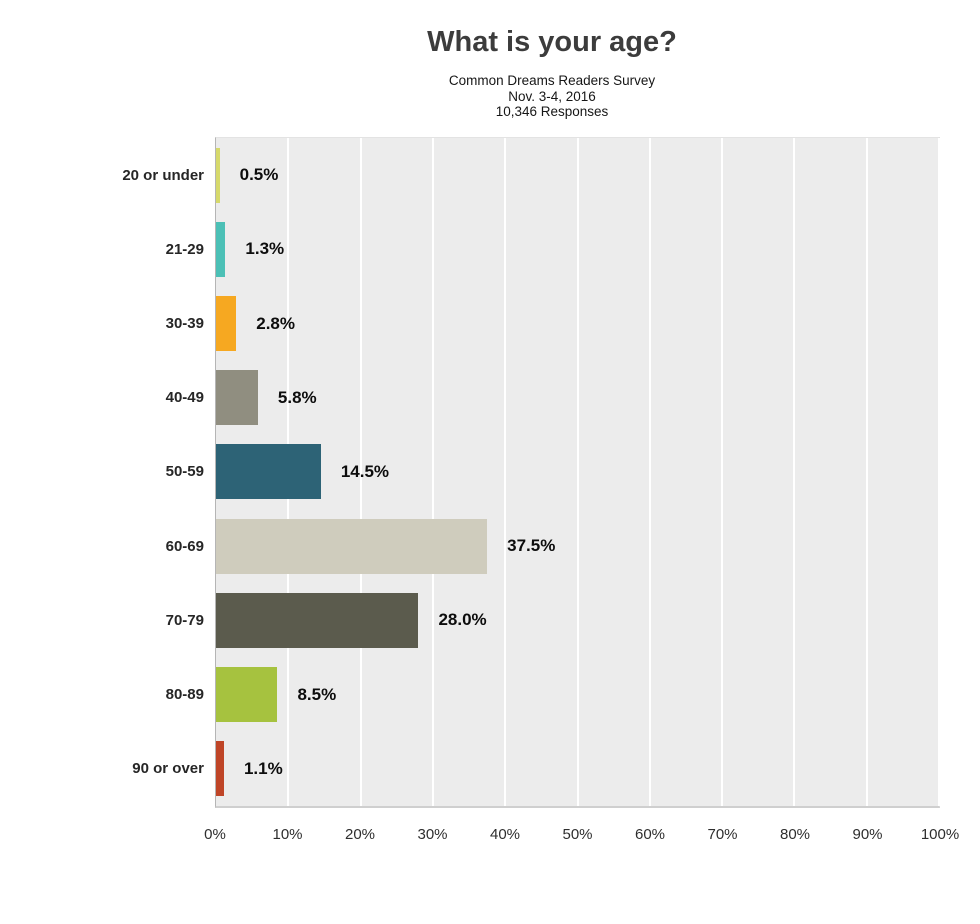  Describe the element at coordinates (535, 769) in the screenshot. I see `bar-row: 90 or over 1.1%` at that location.